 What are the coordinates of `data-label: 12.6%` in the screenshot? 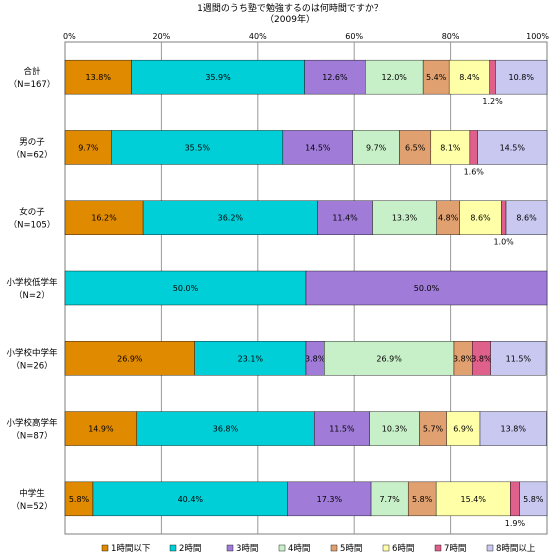 It's located at (335, 77).